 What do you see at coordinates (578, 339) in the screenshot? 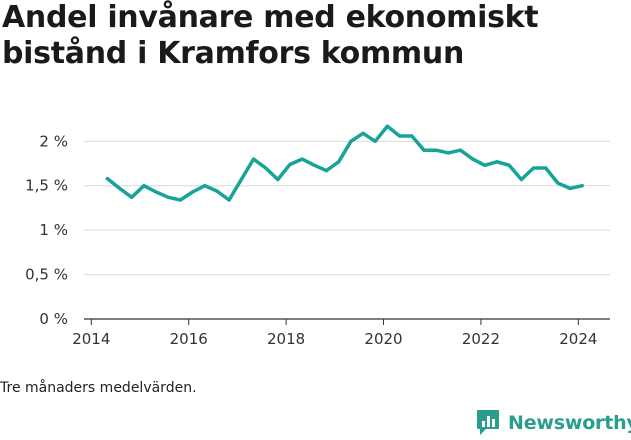
I see `x-tick-label: 2024` at bounding box center [578, 339].